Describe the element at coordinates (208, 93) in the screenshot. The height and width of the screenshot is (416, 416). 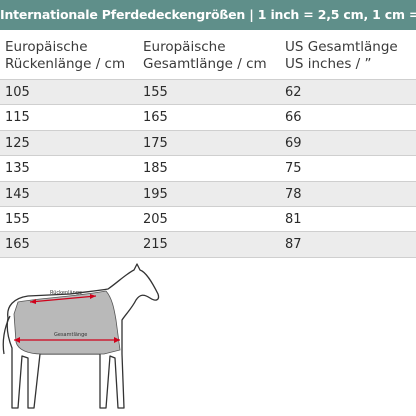
I see `table-row: 105 155 62` at that location.